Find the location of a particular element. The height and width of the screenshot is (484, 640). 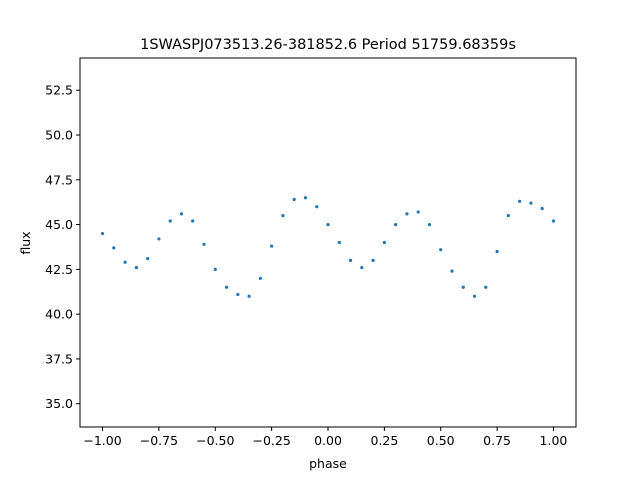

y-tick-label: 45.0 is located at coordinates (59, 224).